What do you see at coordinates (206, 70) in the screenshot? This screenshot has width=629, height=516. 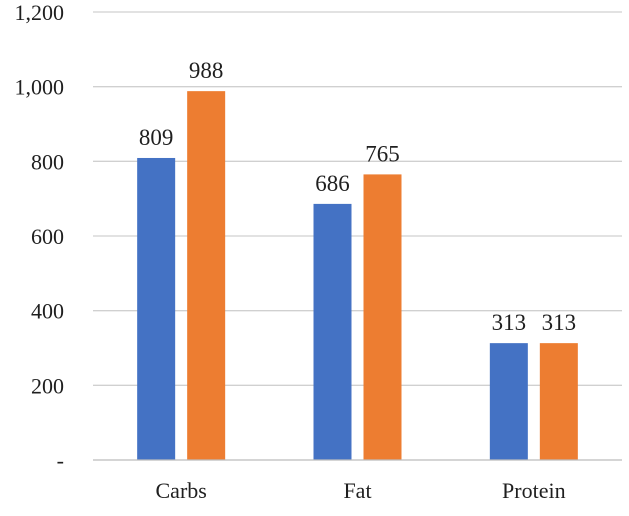 I see `data-label-carbs-series-2: 988` at bounding box center [206, 70].